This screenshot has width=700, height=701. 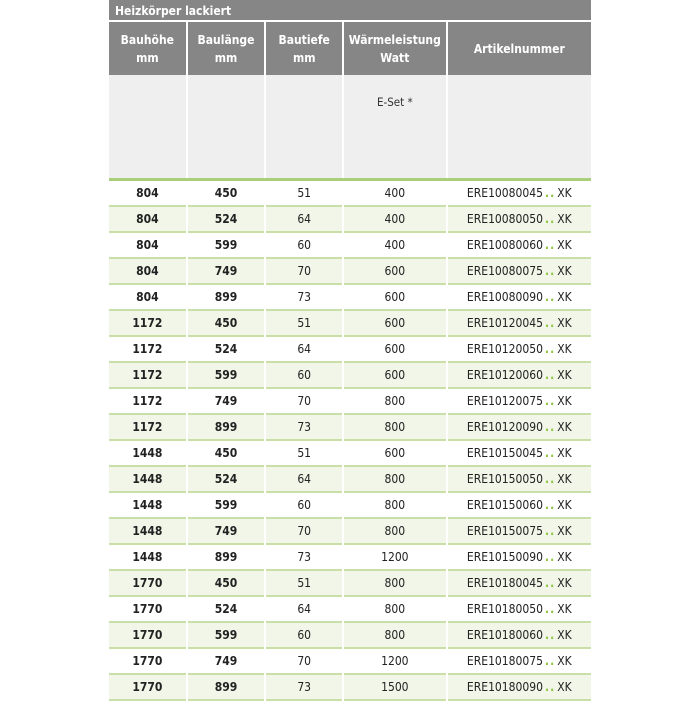 I want to click on cell-artikelnummer: ERE10150050.. XK, so click(x=519, y=480).